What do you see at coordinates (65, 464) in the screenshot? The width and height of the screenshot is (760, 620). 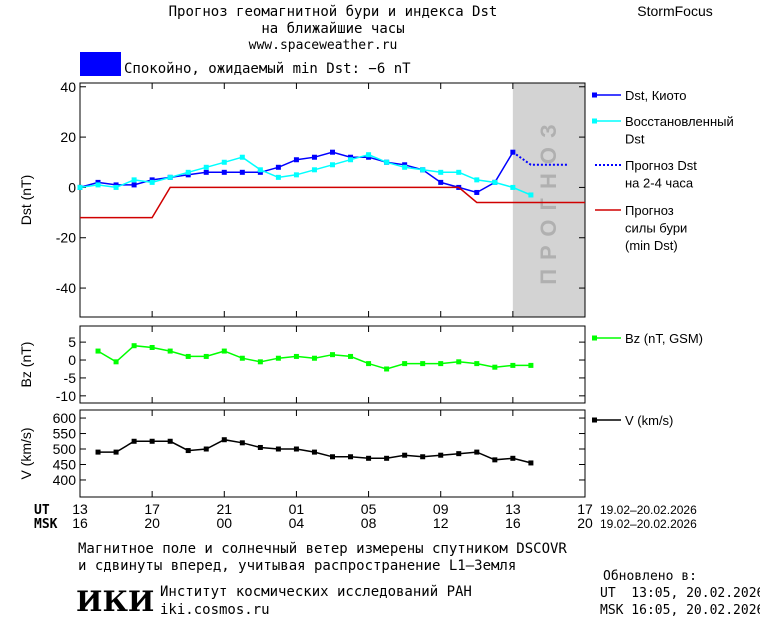 I see `y-tick-label: 450` at bounding box center [65, 464].